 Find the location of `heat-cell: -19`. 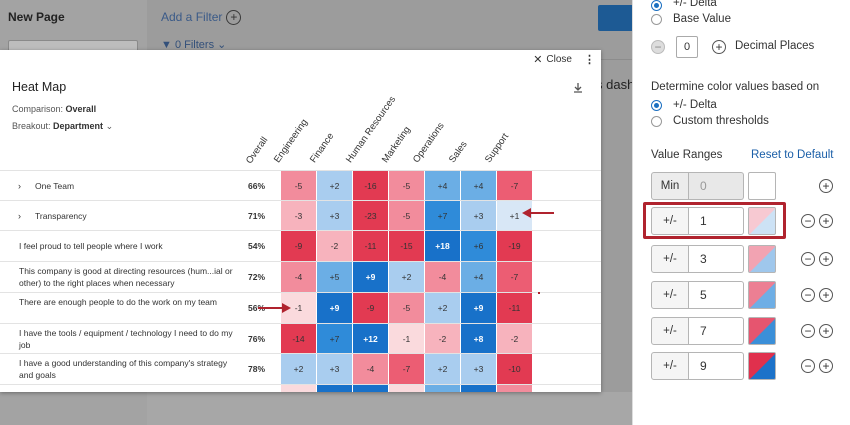

heat-cell: -19 is located at coordinates (515, 246).